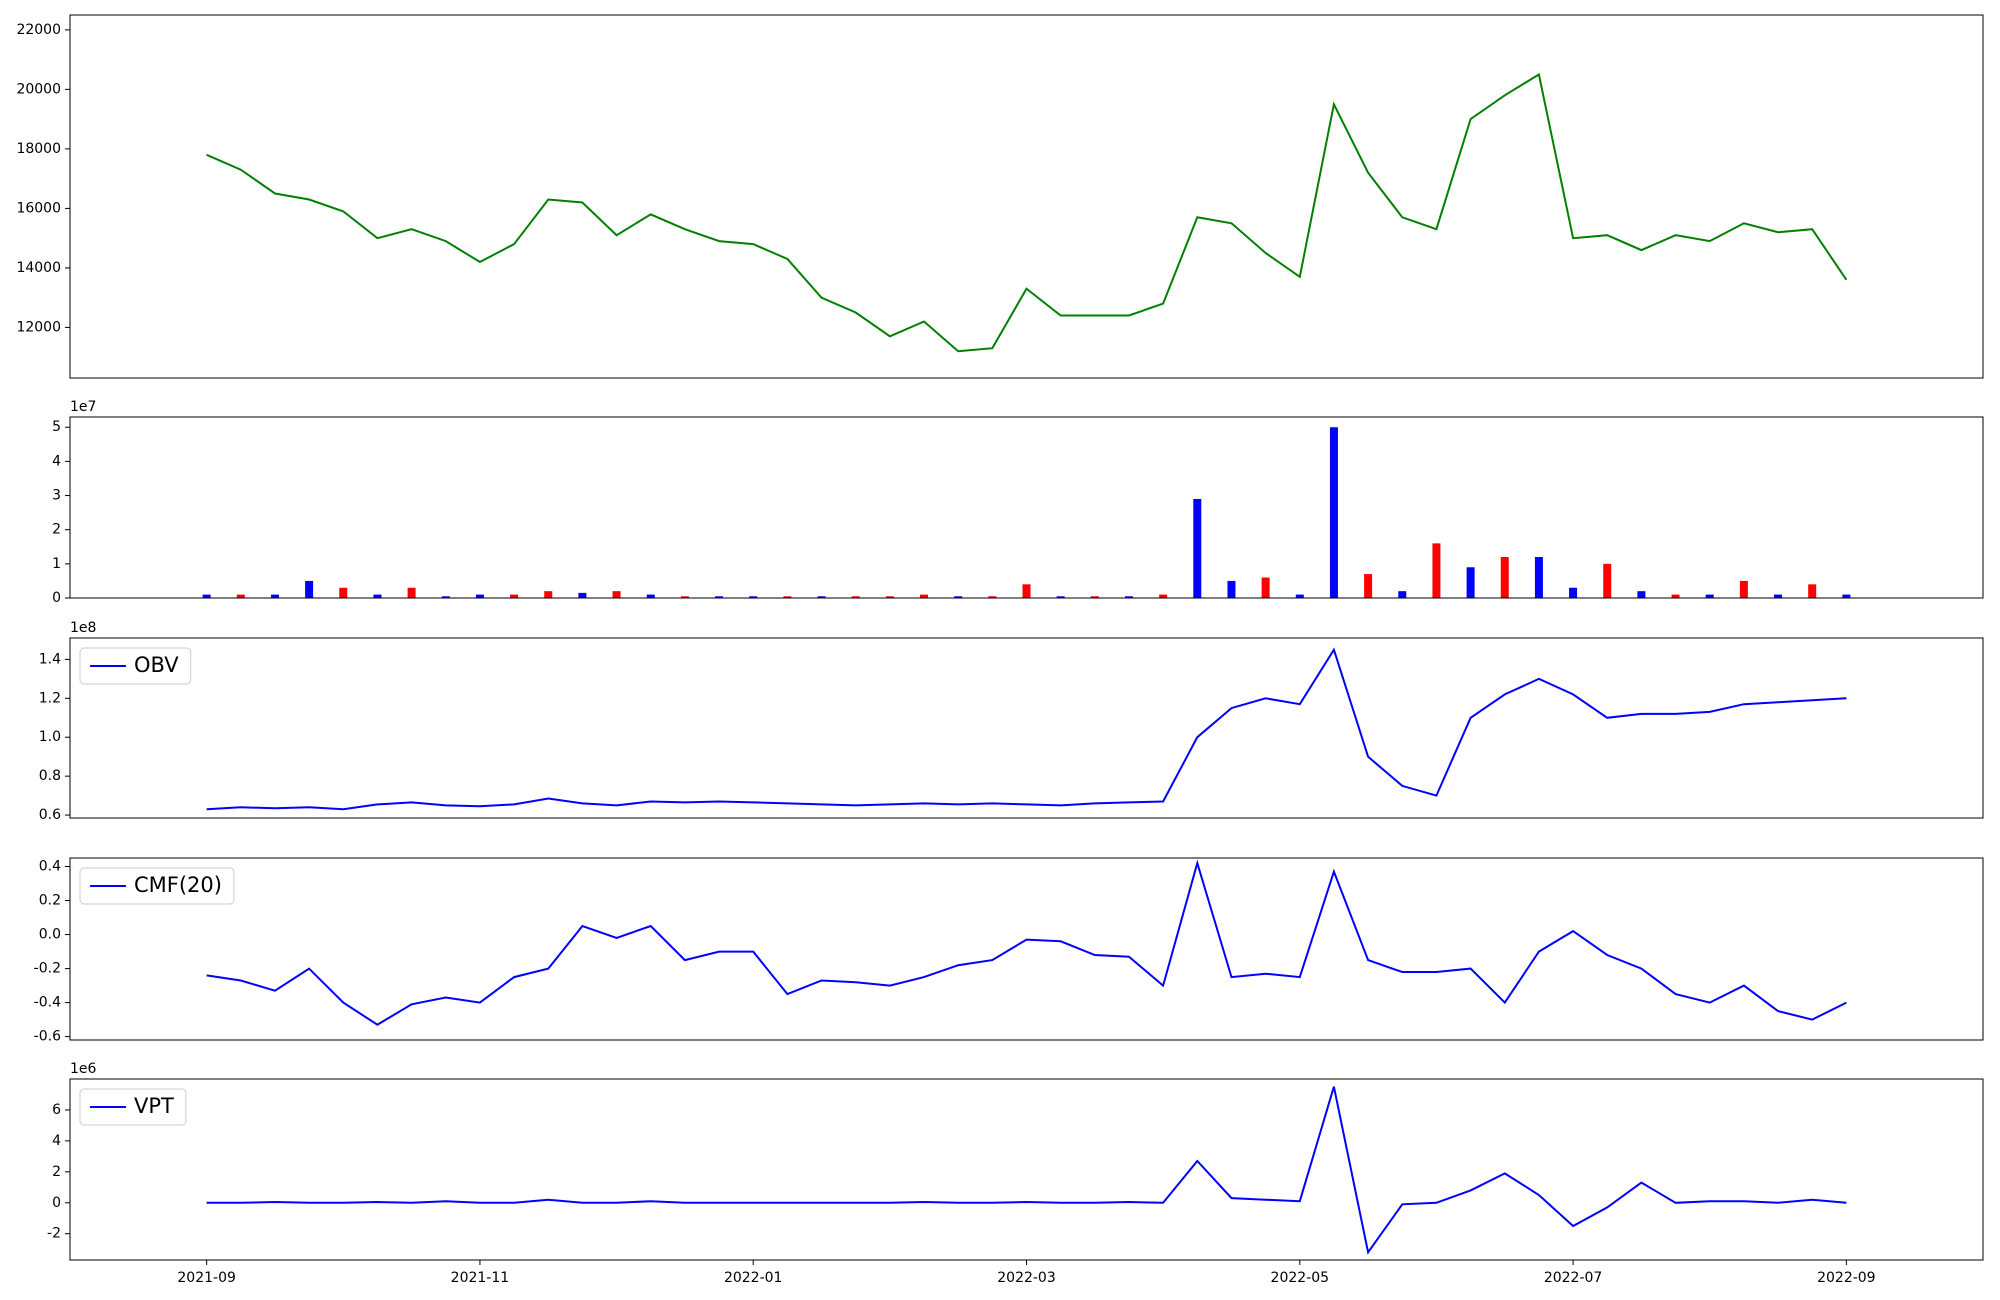  I want to click on legend-text: OBV, so click(156, 665).